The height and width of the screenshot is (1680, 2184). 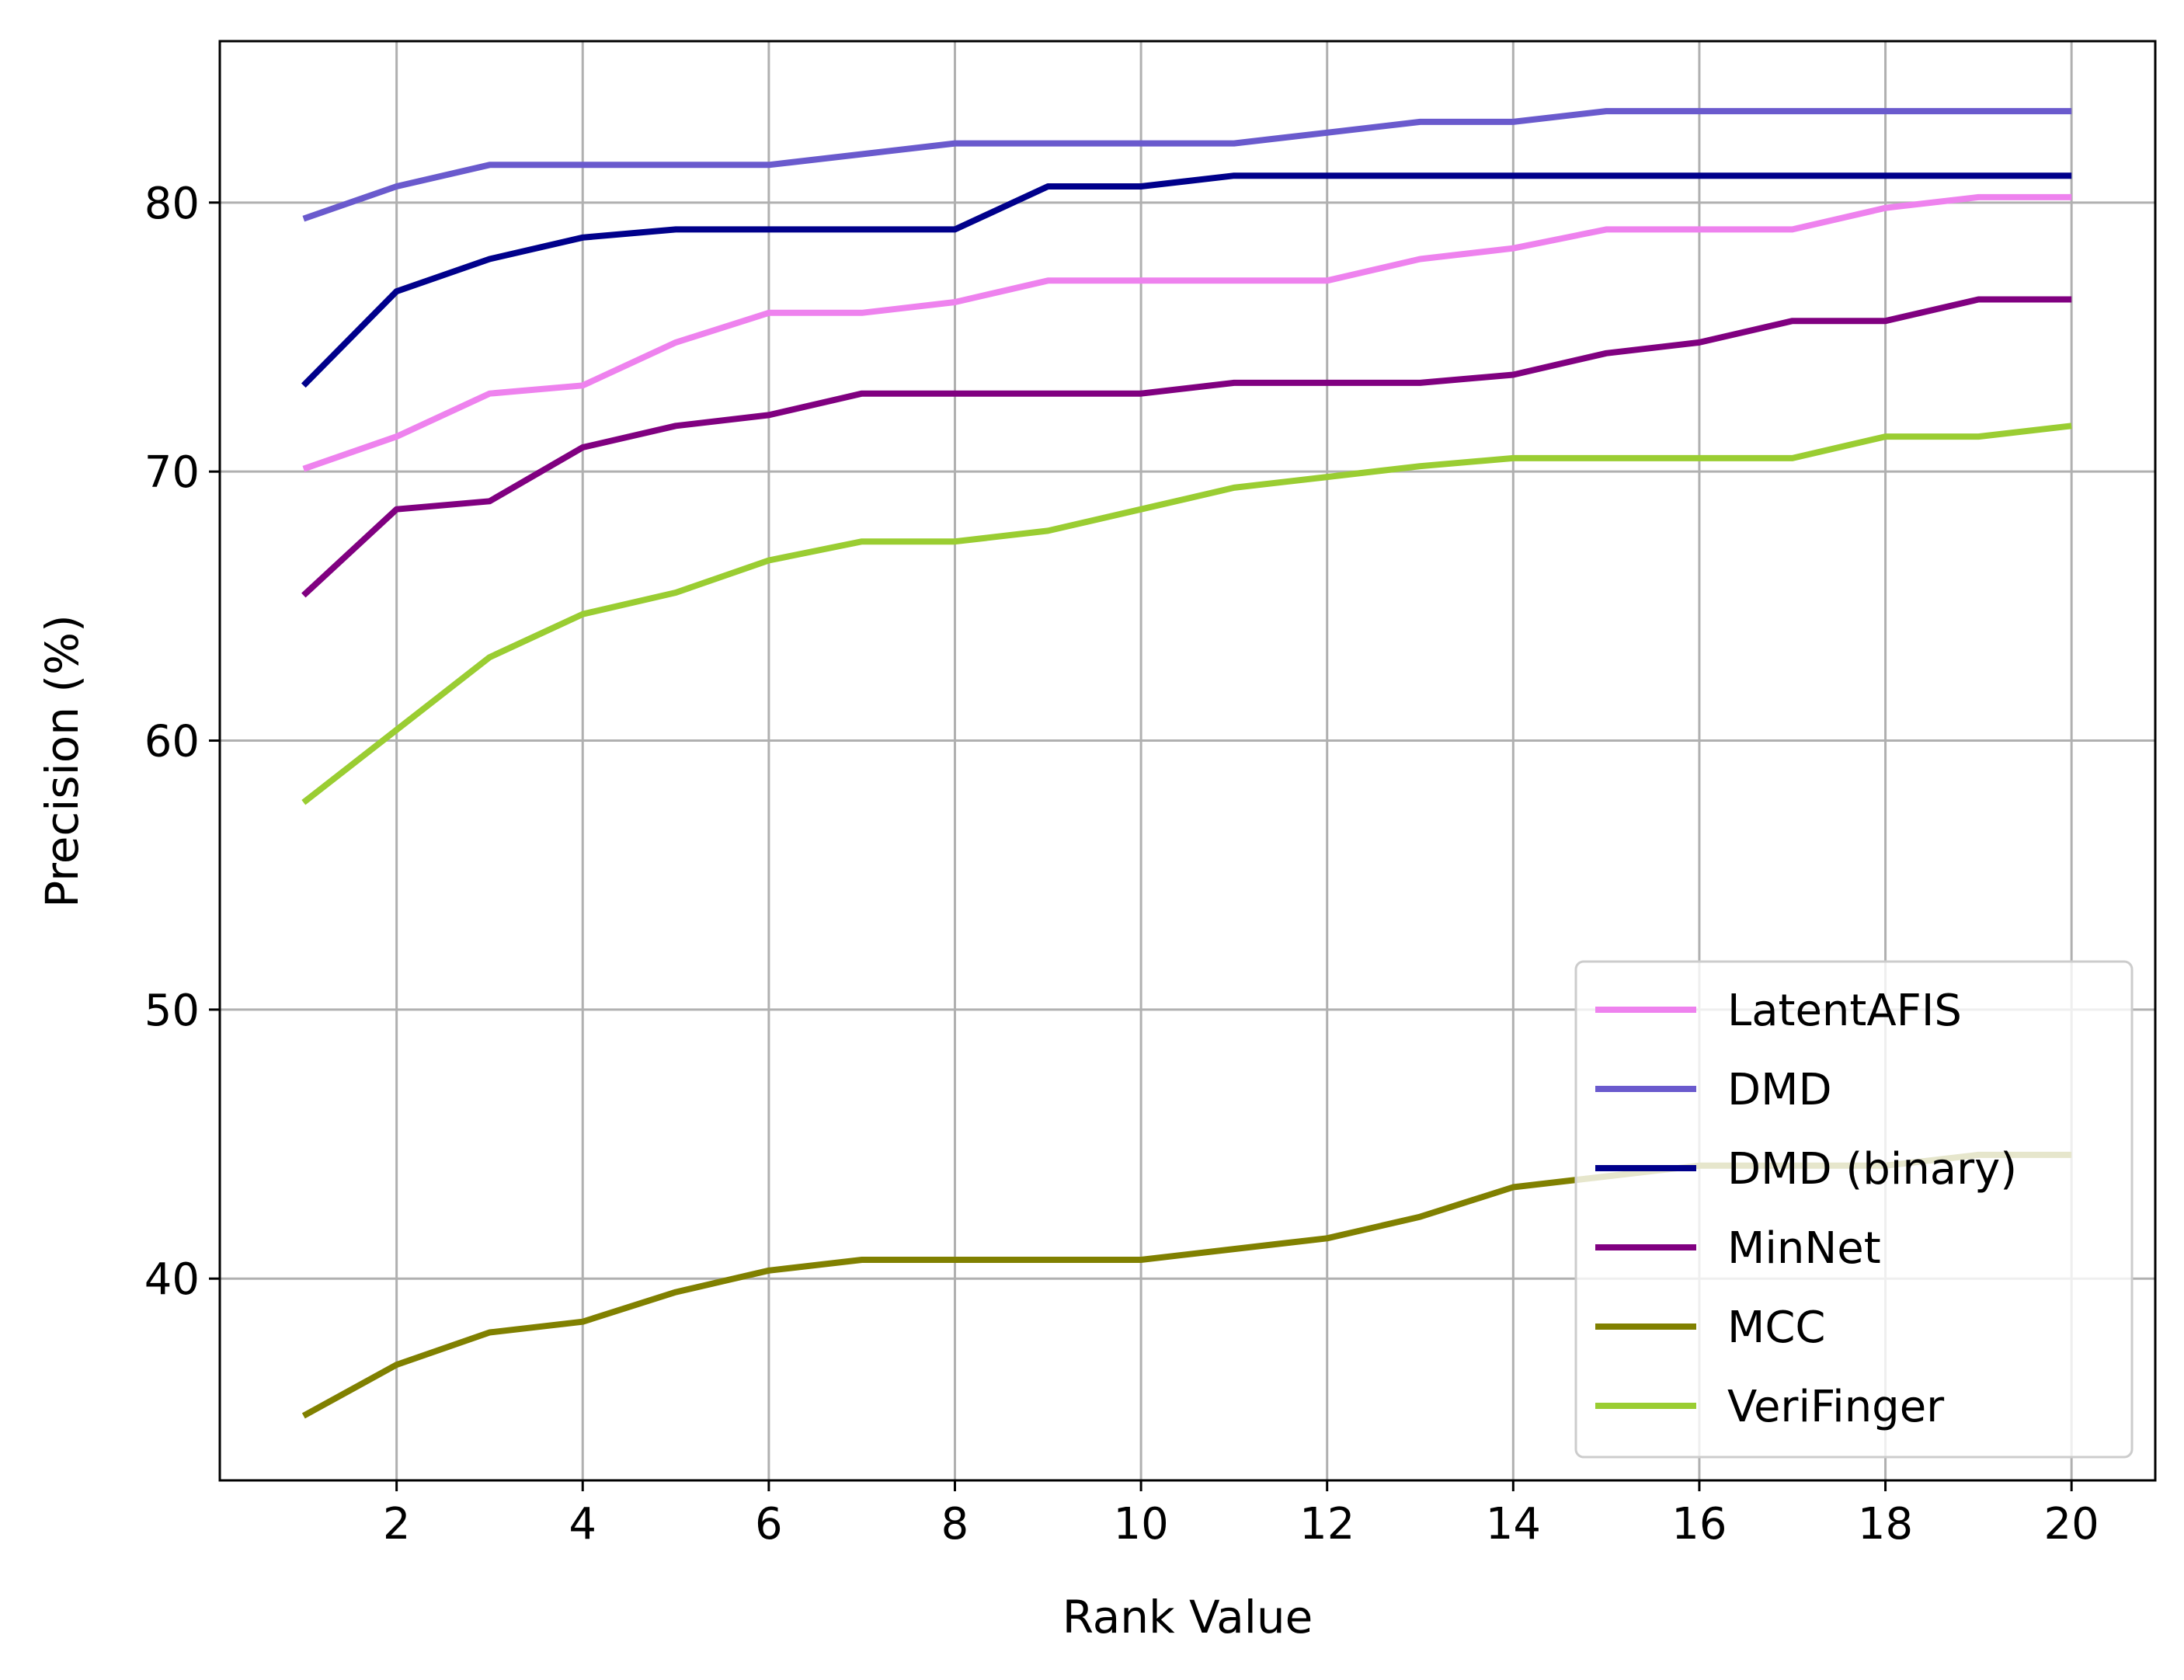 I want to click on series-line-dmd, so click(x=1187, y=165).